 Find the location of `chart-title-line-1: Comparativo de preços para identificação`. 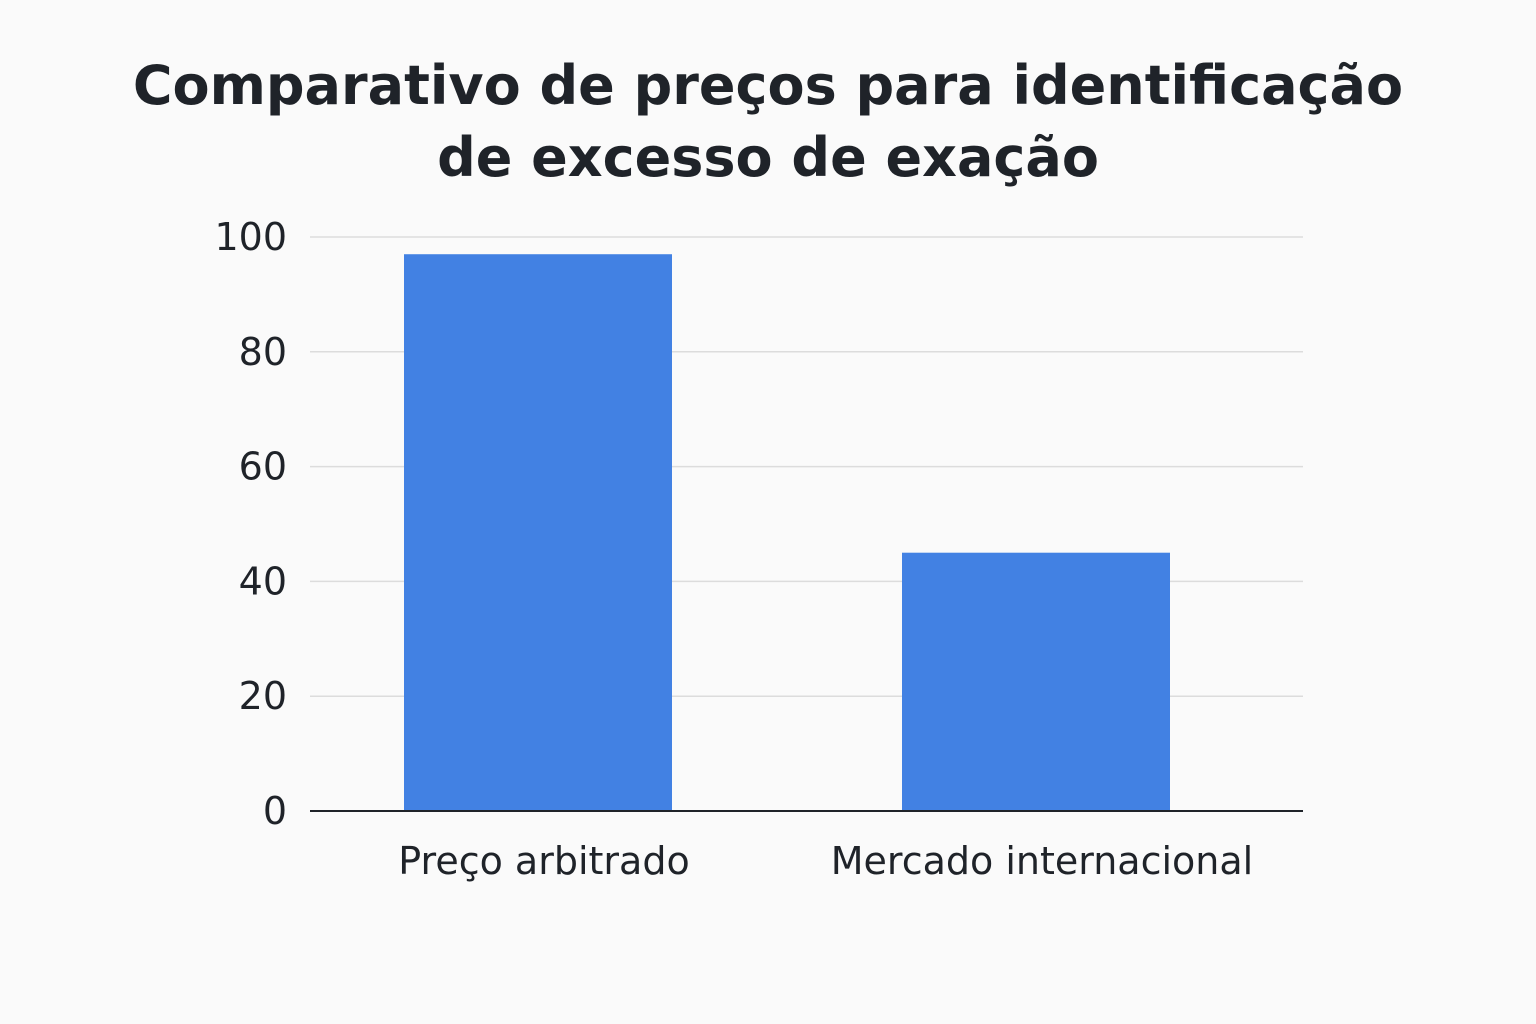

chart-title-line-1: Comparativo de preços para identificação is located at coordinates (768, 85).